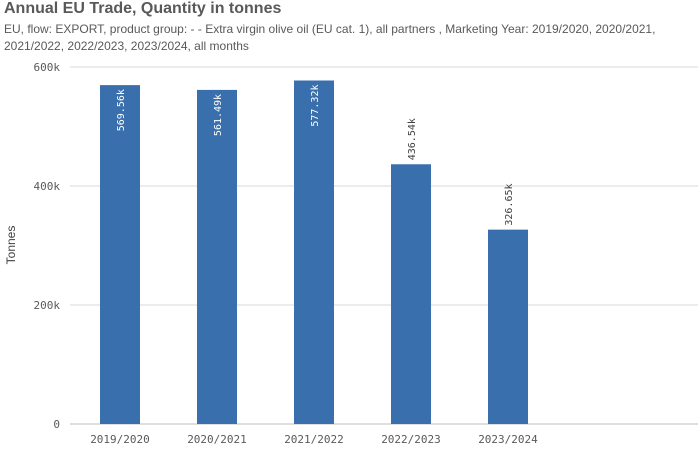  I want to click on chart-title: Annual EU Trade, Quantity in tonnes, so click(143, 8).